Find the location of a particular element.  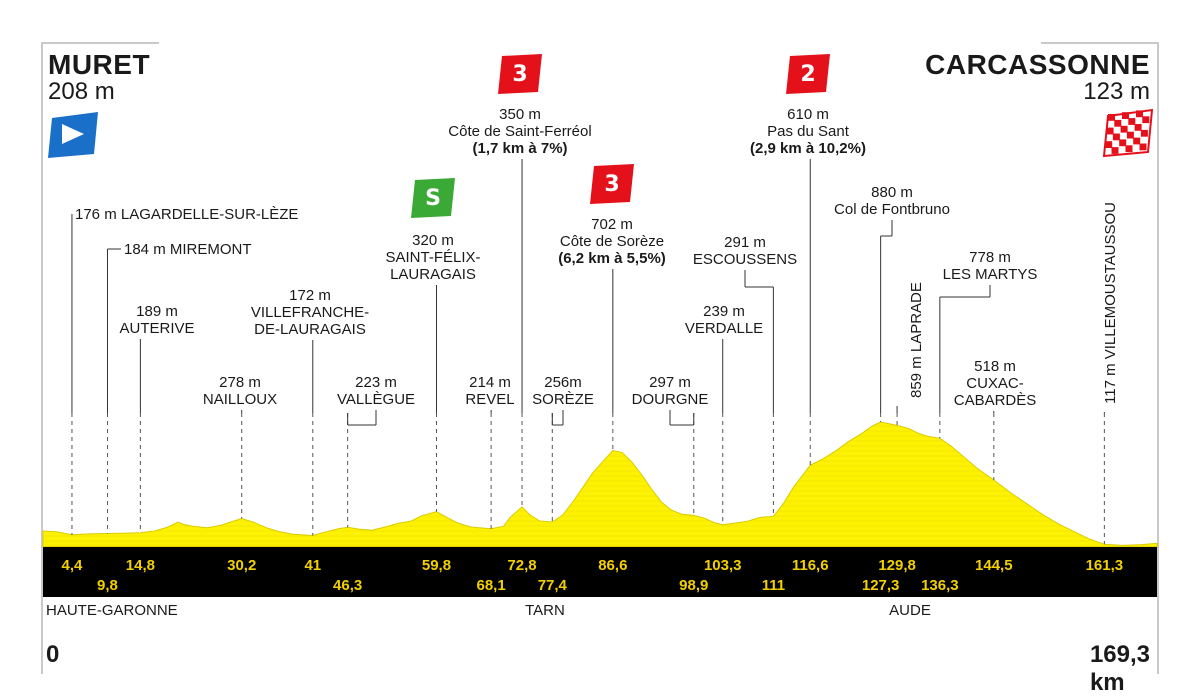

km-tick-label: 68,1 is located at coordinates (490, 585).